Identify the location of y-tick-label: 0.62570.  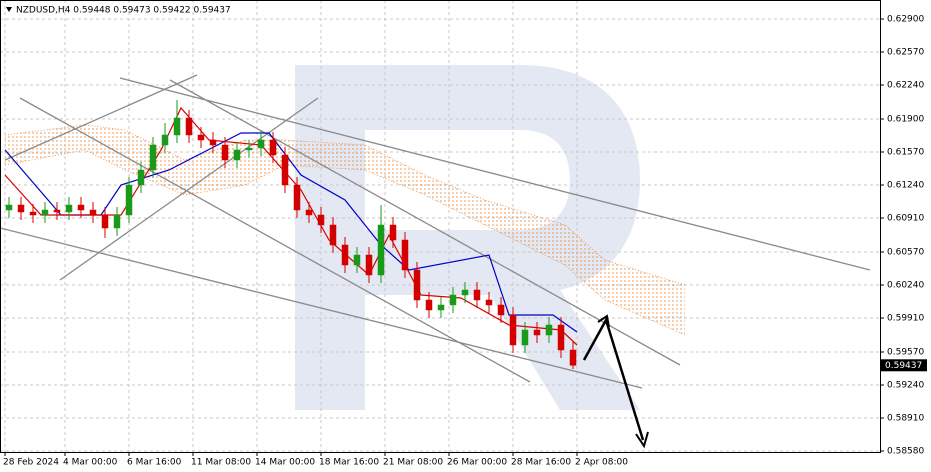
(905, 53).